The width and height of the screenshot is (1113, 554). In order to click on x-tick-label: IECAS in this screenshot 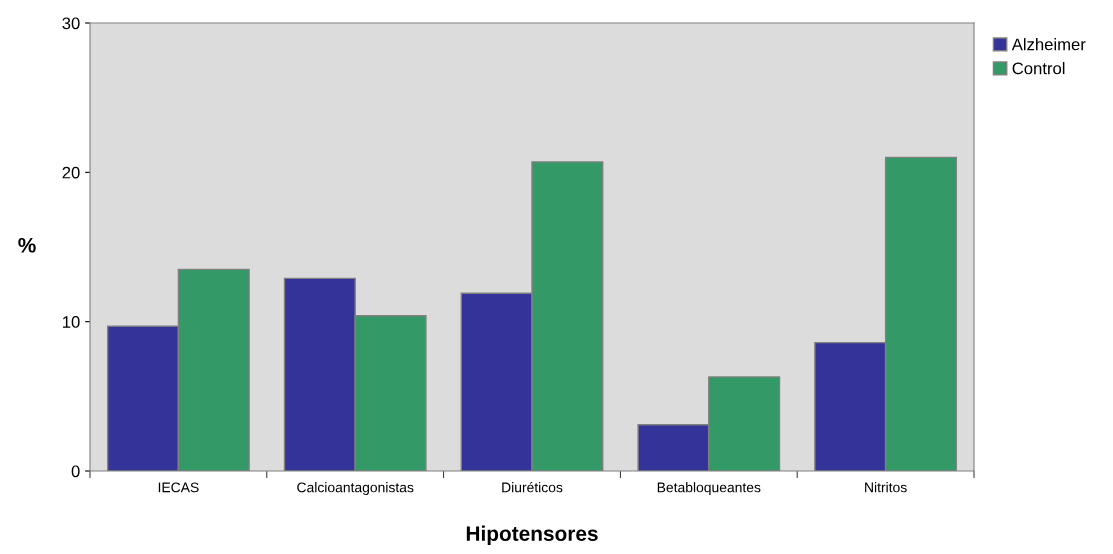, I will do `click(178, 487)`.